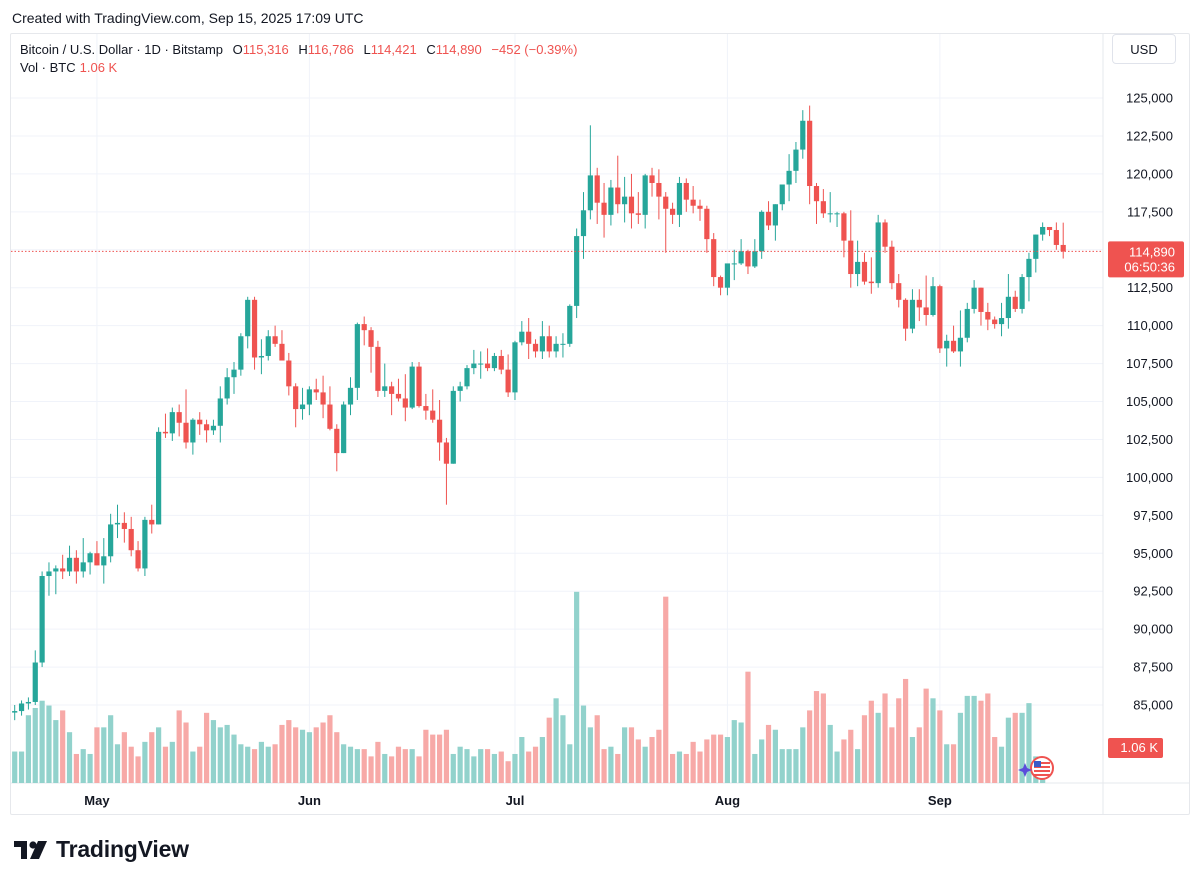 The image size is (1200, 884). What do you see at coordinates (1150, 325) in the screenshot?
I see `y-tick-label: 110,000` at bounding box center [1150, 325].